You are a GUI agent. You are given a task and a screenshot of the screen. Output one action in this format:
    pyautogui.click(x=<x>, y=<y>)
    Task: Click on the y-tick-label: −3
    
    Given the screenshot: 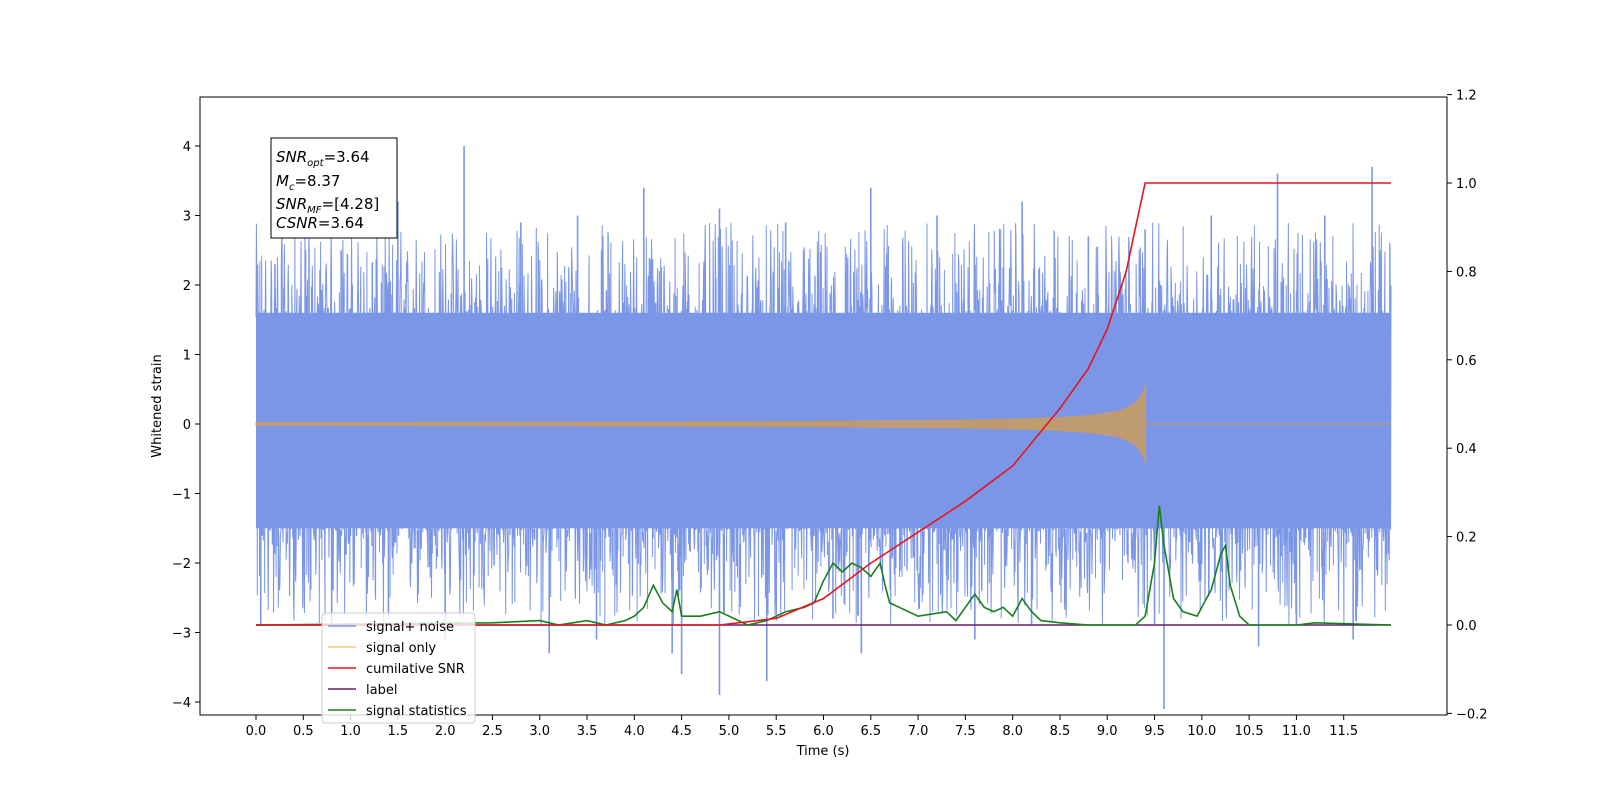 What is the action you would take?
    pyautogui.click(x=181, y=634)
    